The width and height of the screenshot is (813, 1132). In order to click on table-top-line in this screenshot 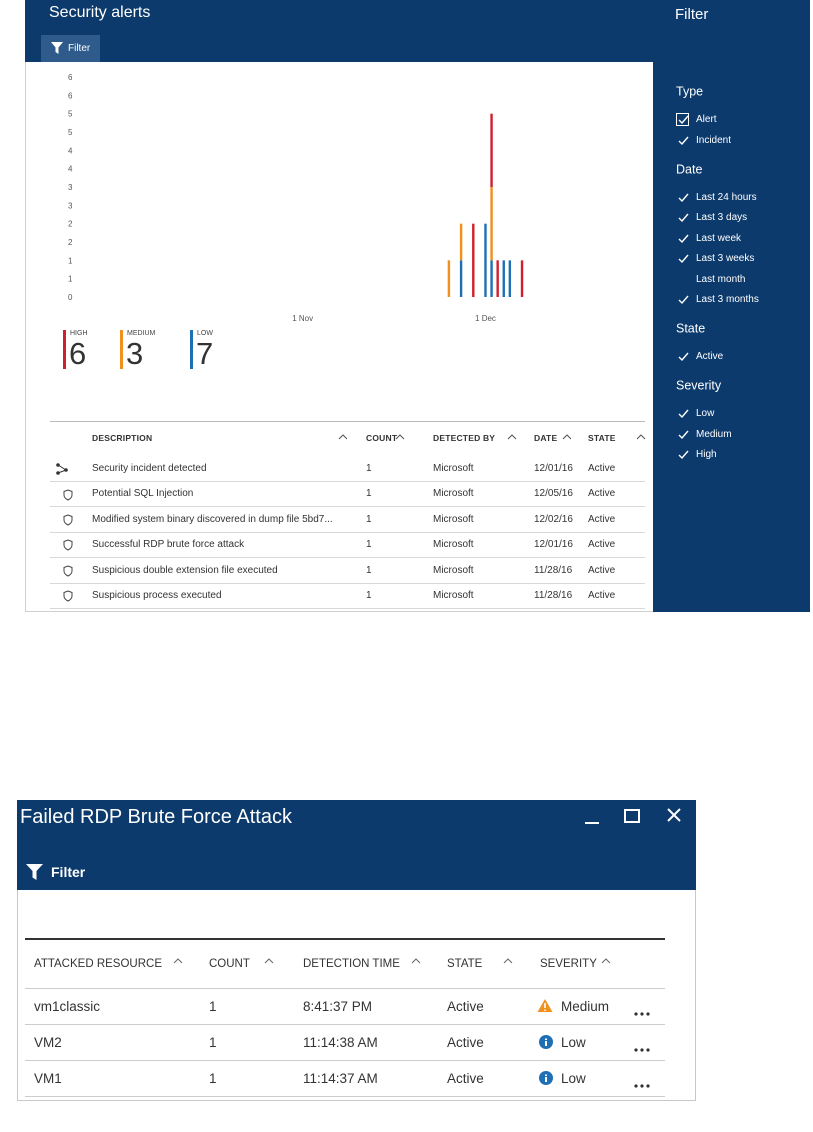, I will do `click(347, 421)`.